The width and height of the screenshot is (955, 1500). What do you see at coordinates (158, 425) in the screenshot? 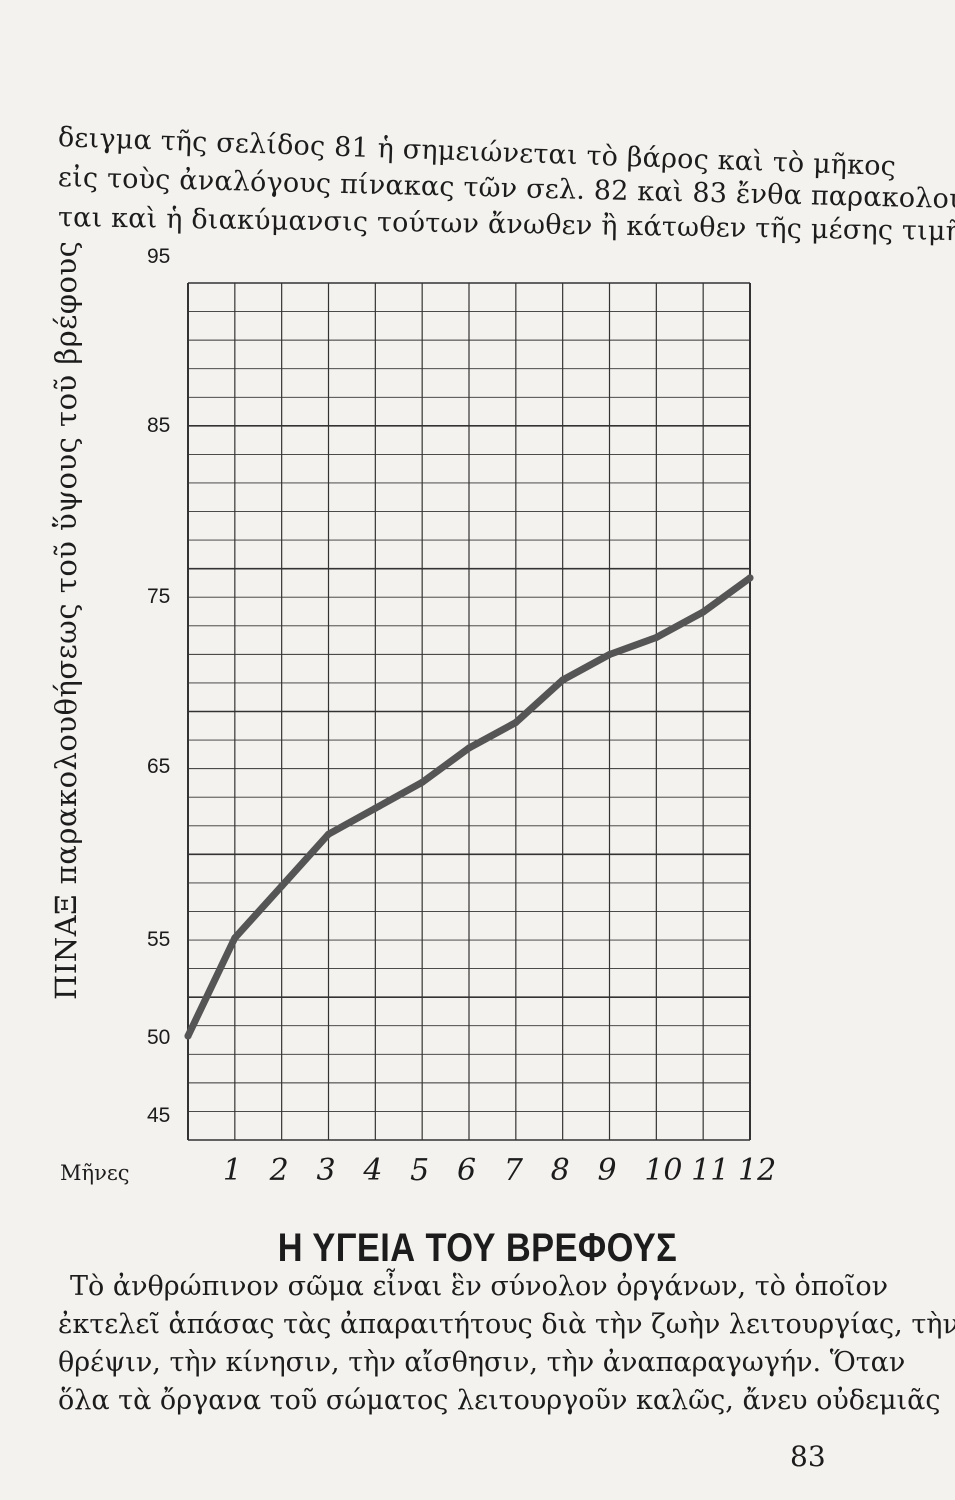
I see `y-tick-label: 85` at bounding box center [158, 425].